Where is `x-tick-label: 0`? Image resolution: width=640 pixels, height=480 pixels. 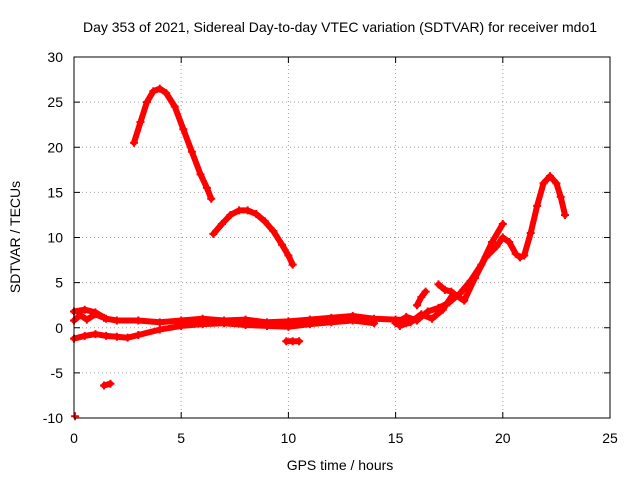
x-tick-label: 0 is located at coordinates (74, 438).